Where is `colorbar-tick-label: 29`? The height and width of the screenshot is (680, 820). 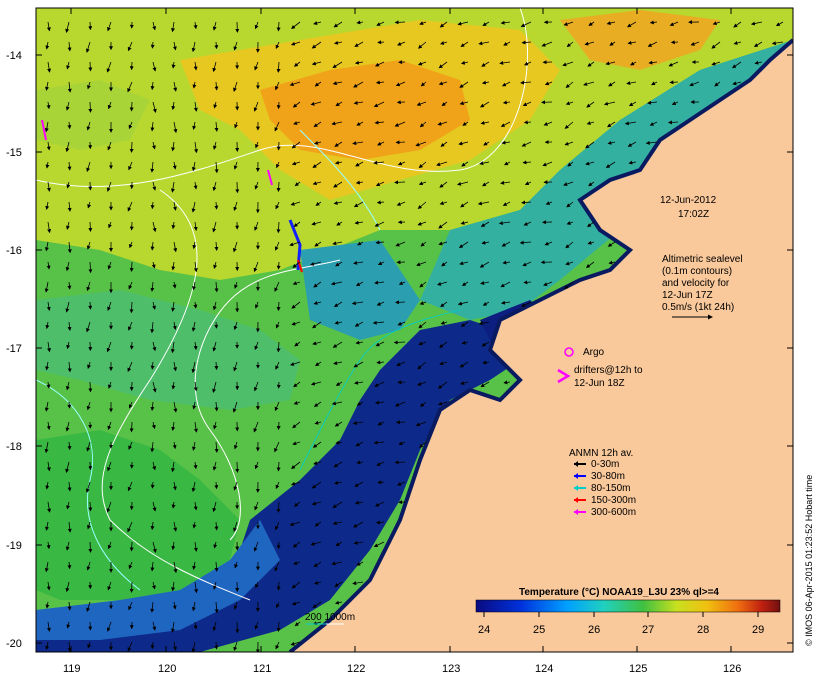 colorbar-tick-label: 29 is located at coordinates (758, 630).